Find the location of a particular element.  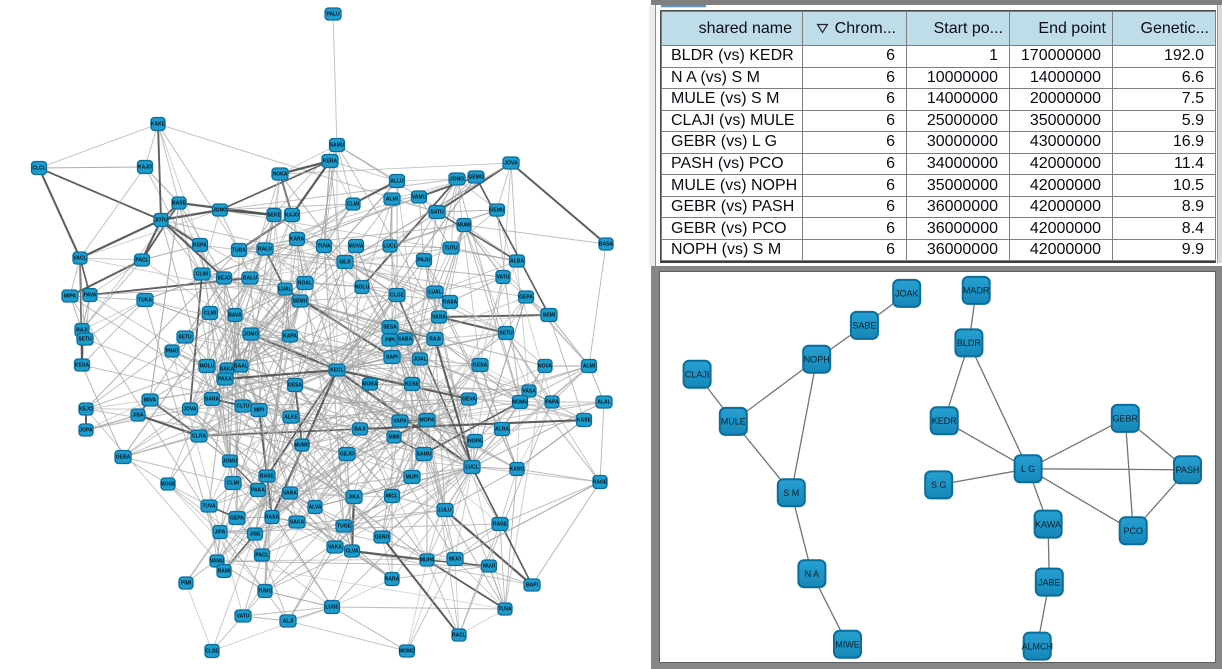

svg-text: NOVA is located at coordinates (545, 367).